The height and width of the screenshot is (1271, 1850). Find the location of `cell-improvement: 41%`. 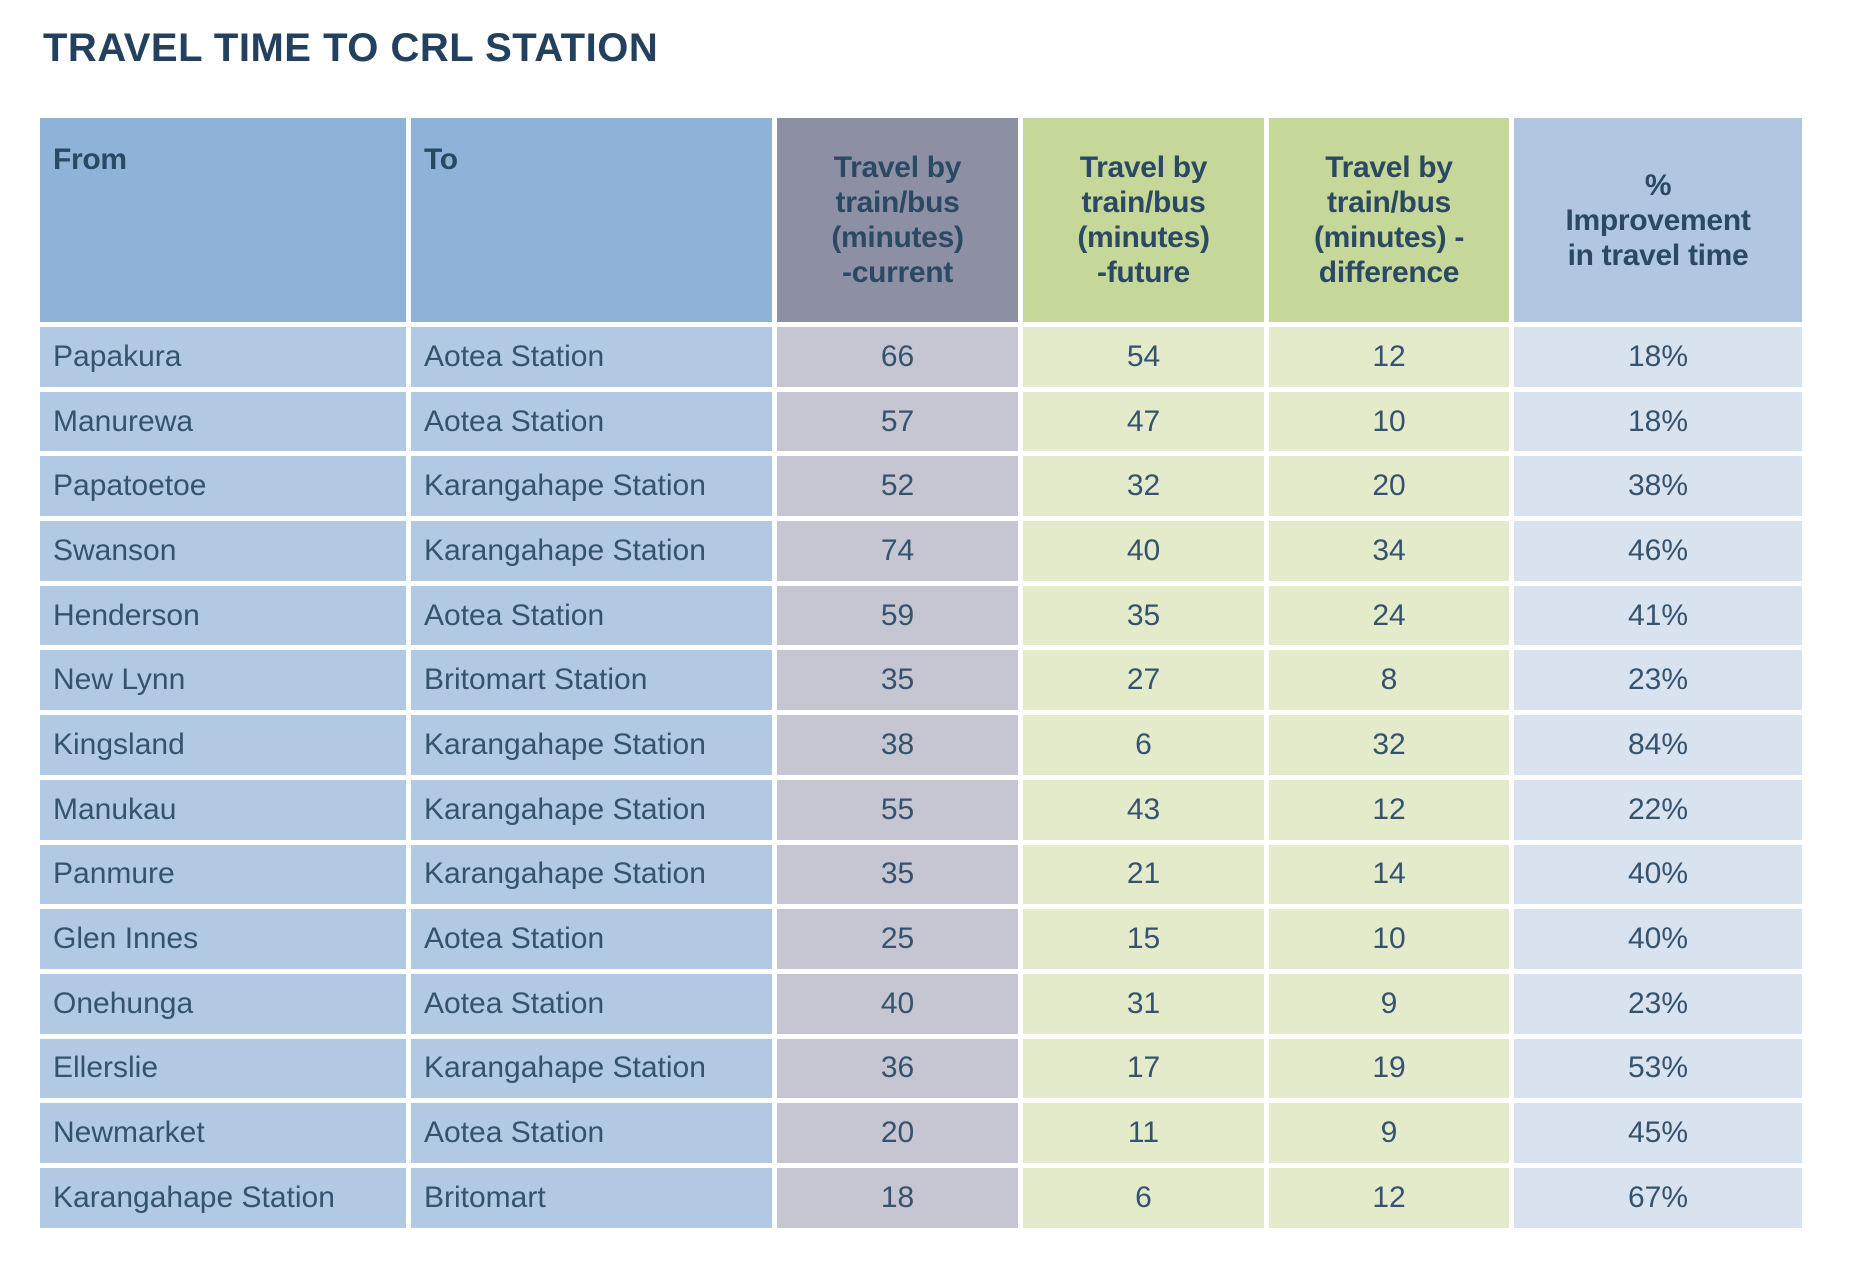

cell-improvement: 41% is located at coordinates (1658, 615).